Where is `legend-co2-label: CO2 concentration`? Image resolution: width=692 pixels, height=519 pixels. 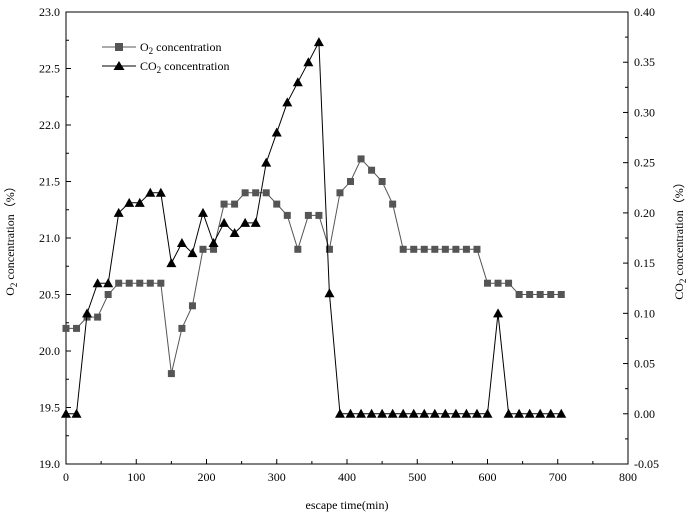 legend-co2-label: CO2 concentration is located at coordinates (184, 67).